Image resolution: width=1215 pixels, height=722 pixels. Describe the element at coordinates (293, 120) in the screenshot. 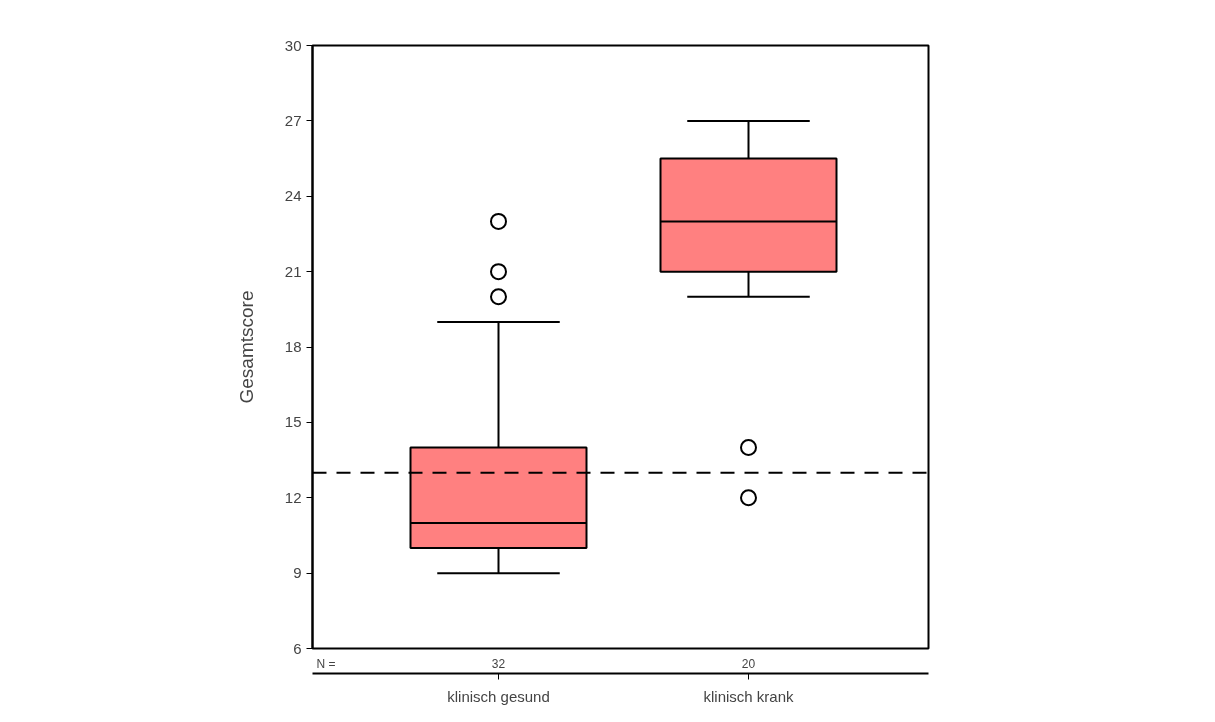

I see `y-tick-label: 27` at that location.